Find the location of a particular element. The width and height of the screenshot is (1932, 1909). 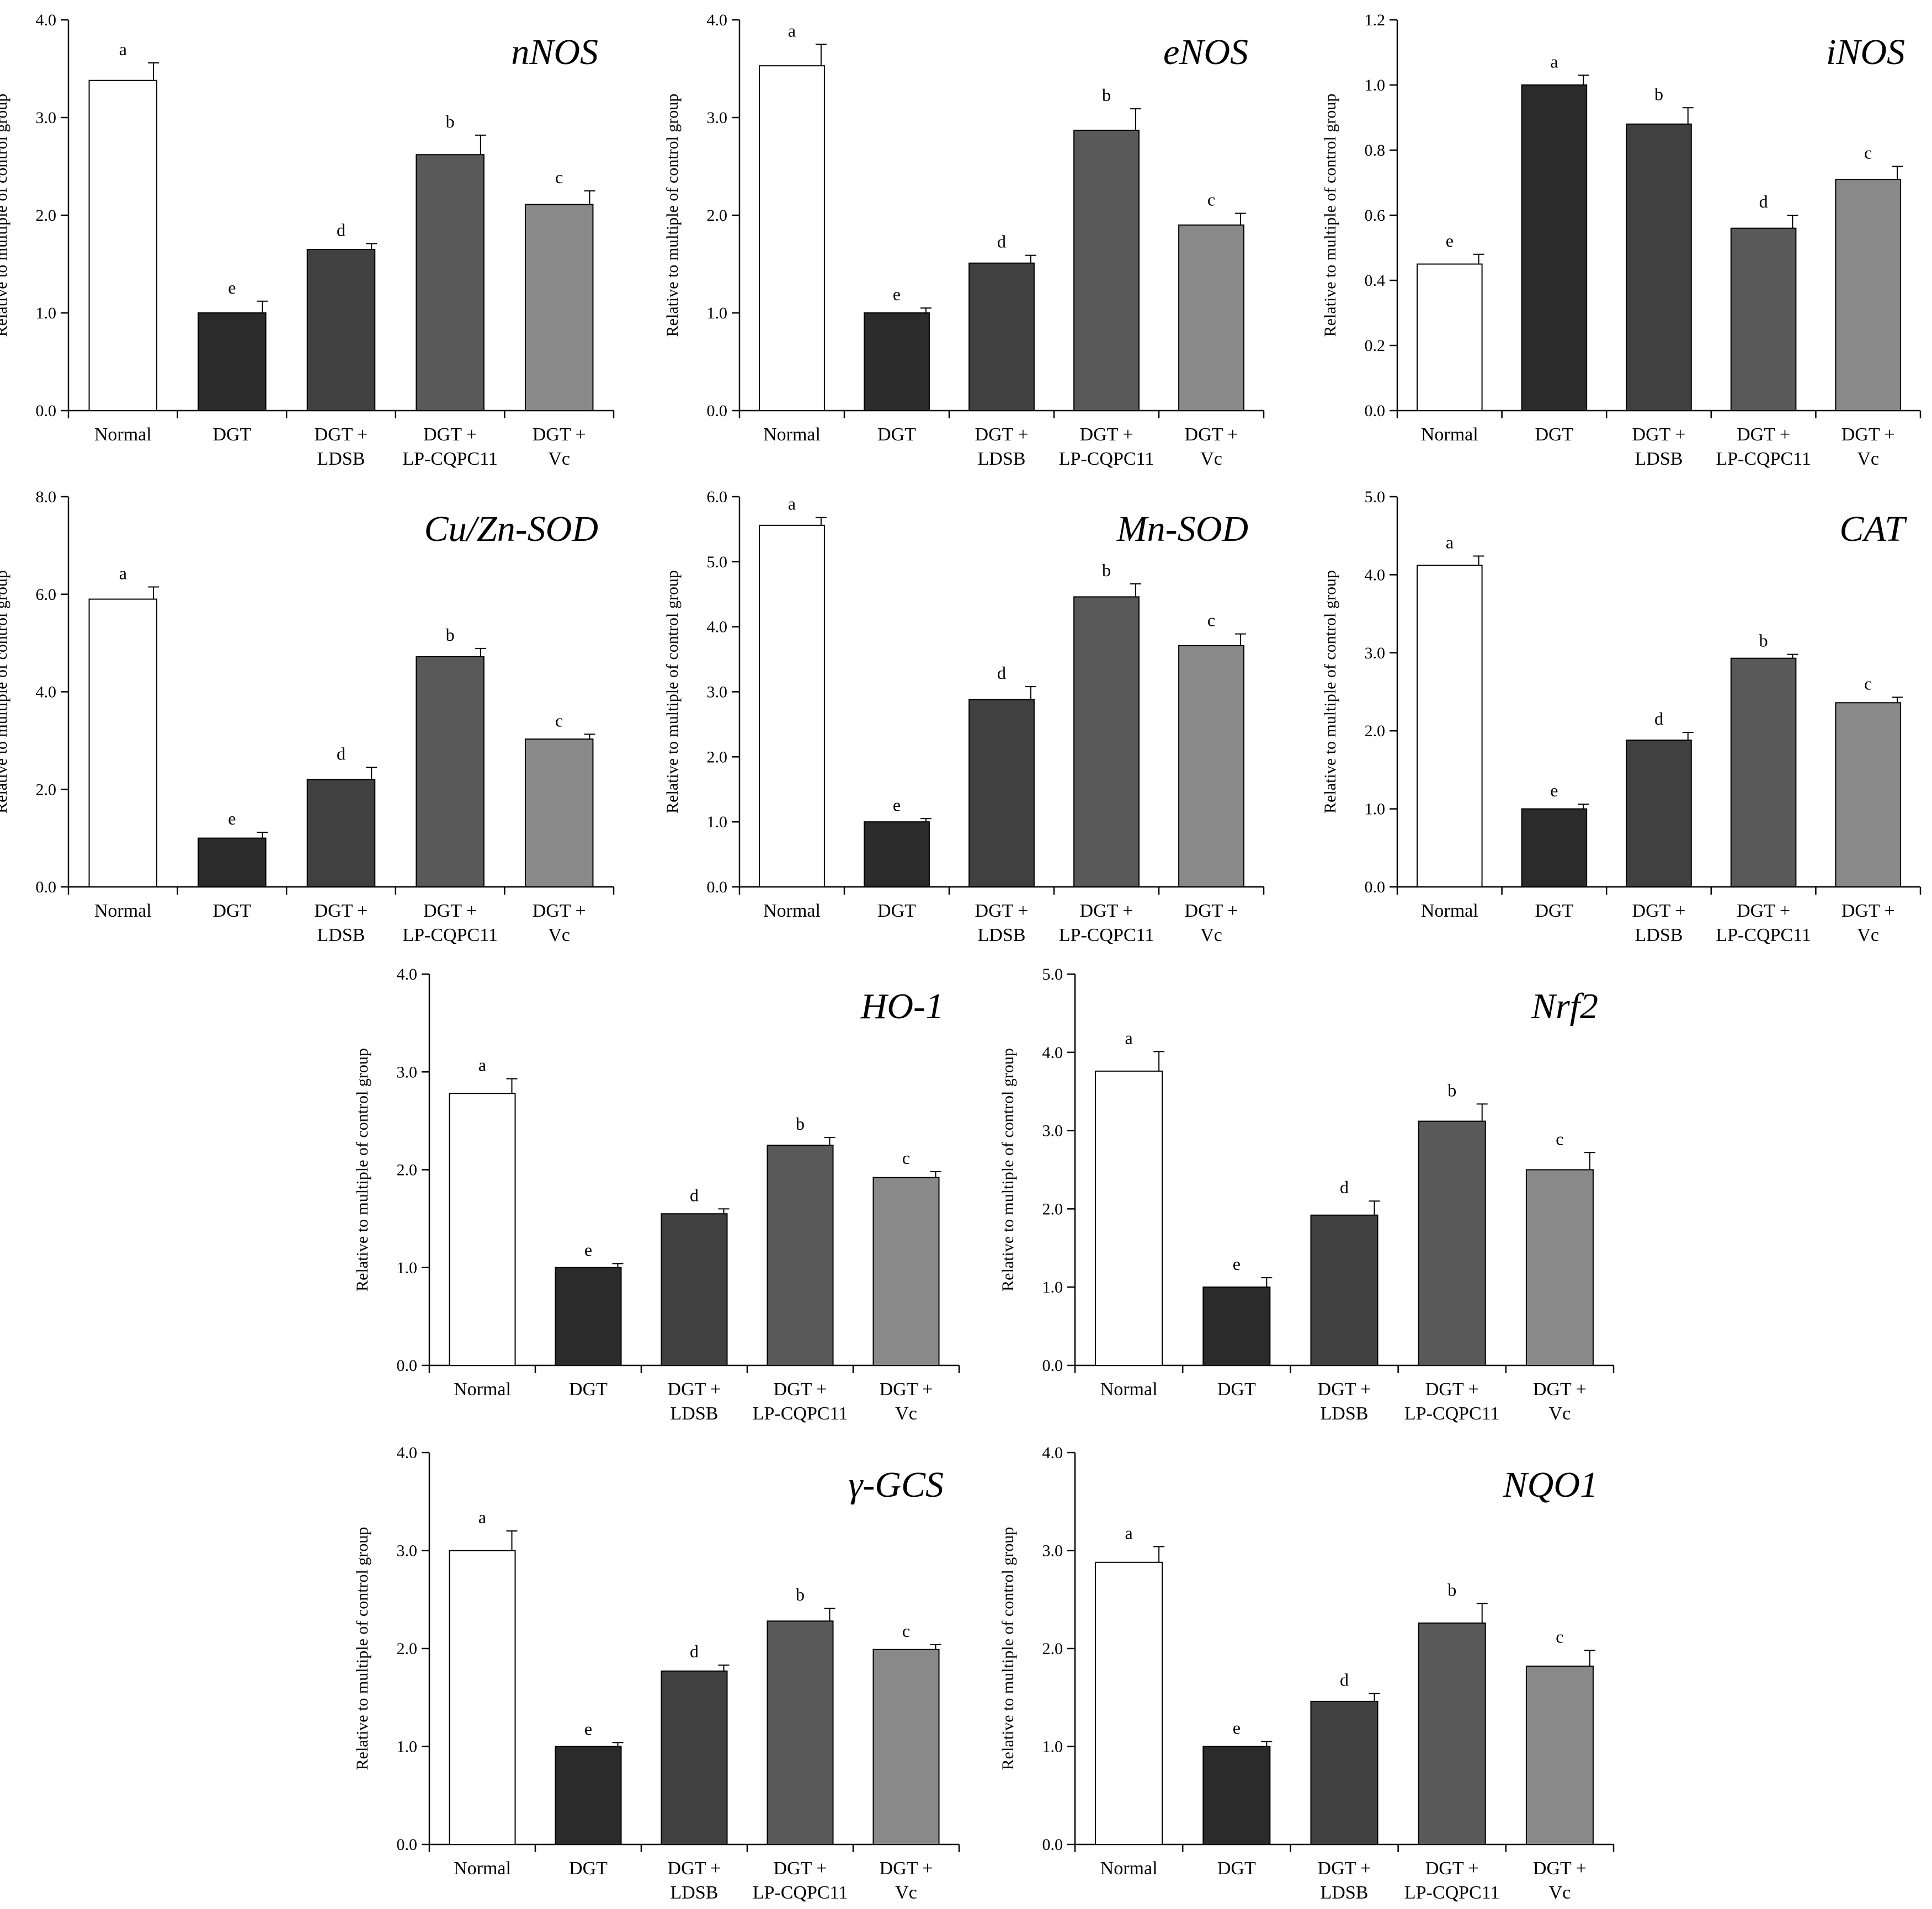

y-tick-label: 3.0 is located at coordinates (1375, 653).